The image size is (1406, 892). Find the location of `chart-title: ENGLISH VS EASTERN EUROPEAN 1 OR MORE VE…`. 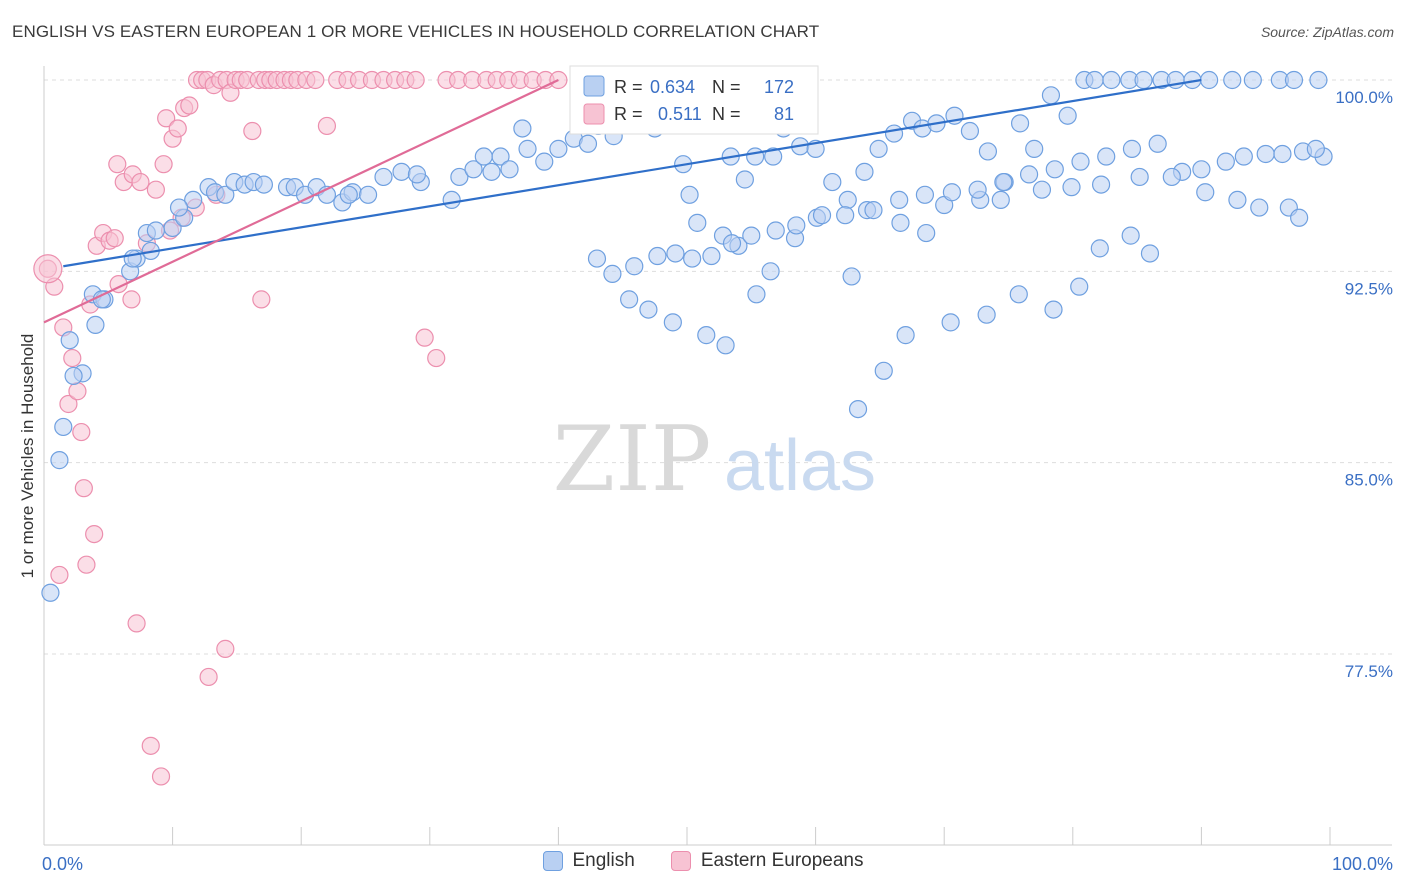

chart-title: ENGLISH VS EASTERN EUROPEAN 1 OR MORE VE… is located at coordinates (416, 31).